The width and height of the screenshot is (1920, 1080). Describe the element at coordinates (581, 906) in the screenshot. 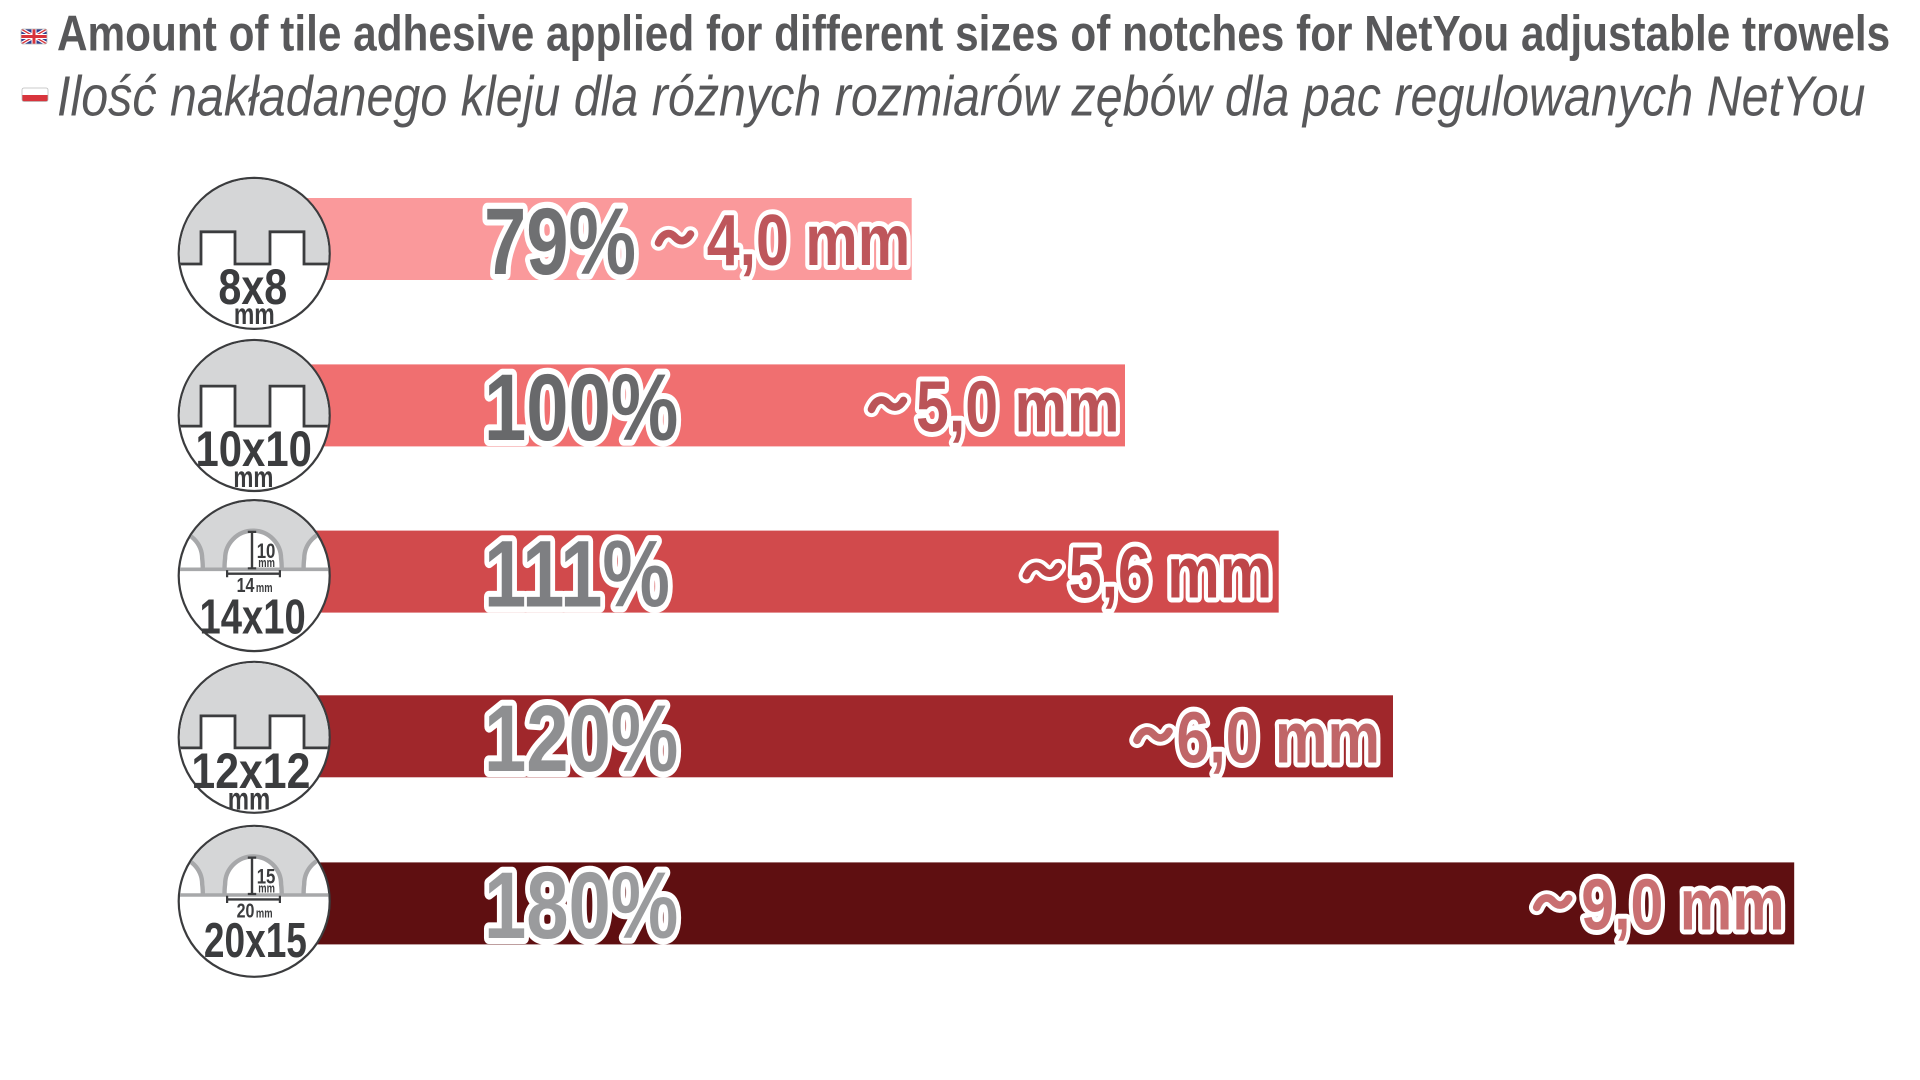

I see `svg-text: 180%` at that location.